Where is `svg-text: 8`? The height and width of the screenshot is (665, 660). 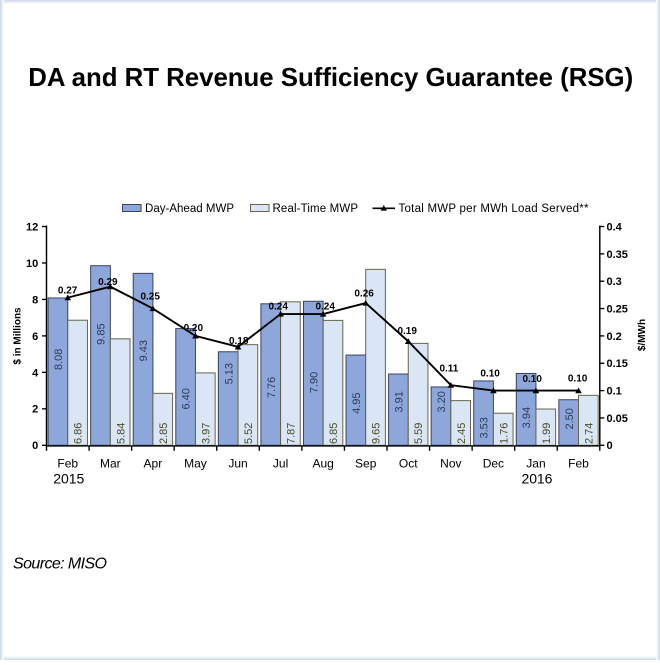 svg-text: 8 is located at coordinates (35, 300).